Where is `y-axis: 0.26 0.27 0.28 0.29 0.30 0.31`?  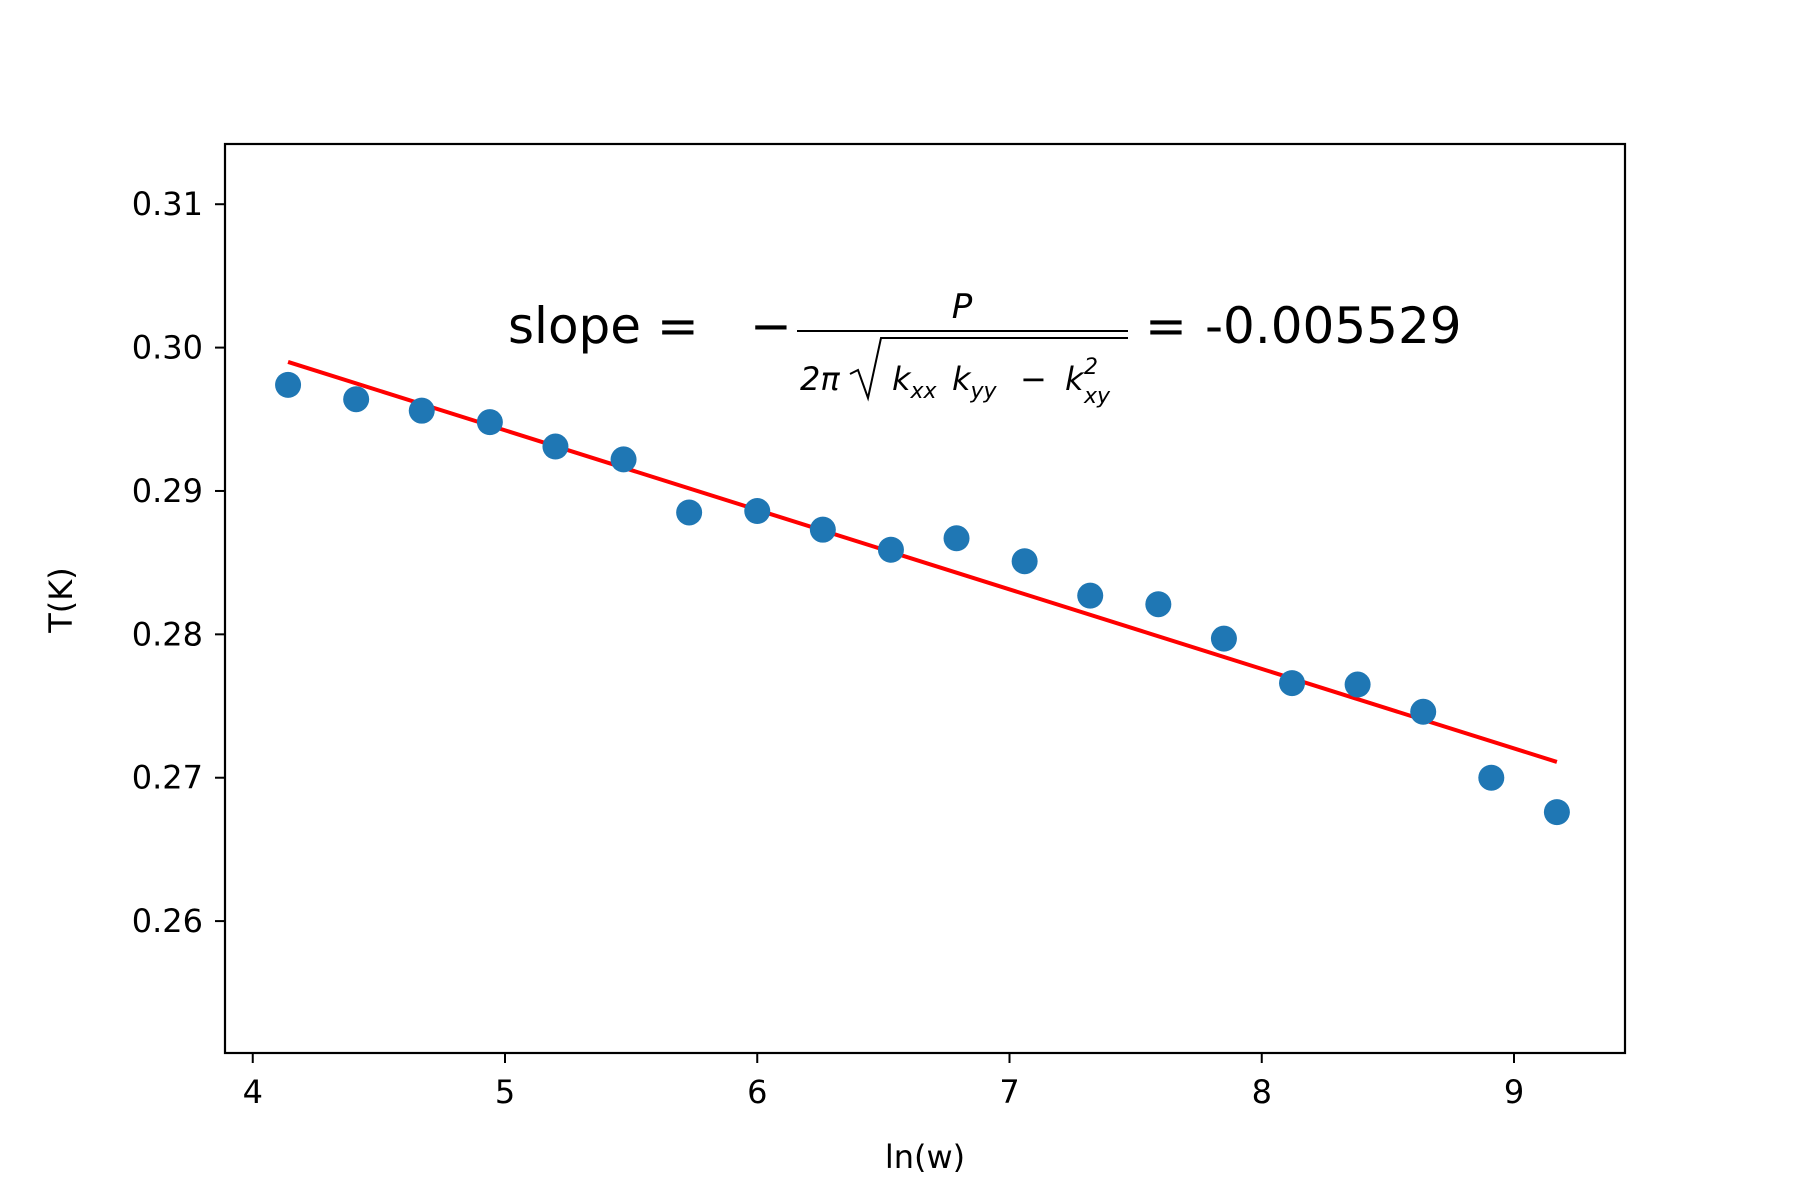 y-axis: 0.26 0.27 0.28 0.29 0.30 0.31 is located at coordinates (178, 562).